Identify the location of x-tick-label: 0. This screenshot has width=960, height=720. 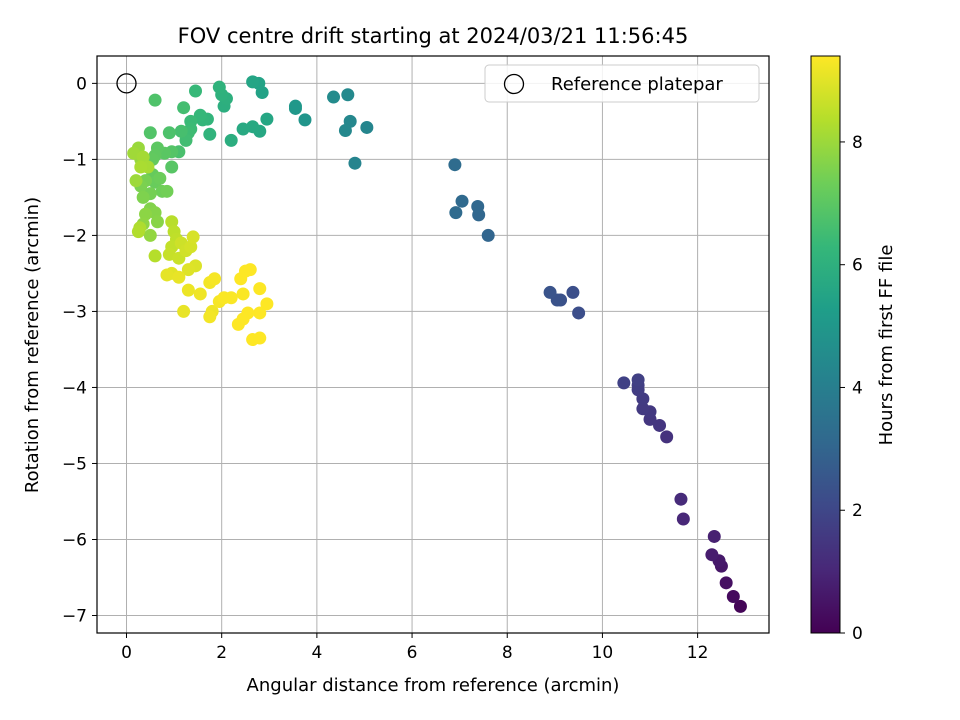
(126, 653).